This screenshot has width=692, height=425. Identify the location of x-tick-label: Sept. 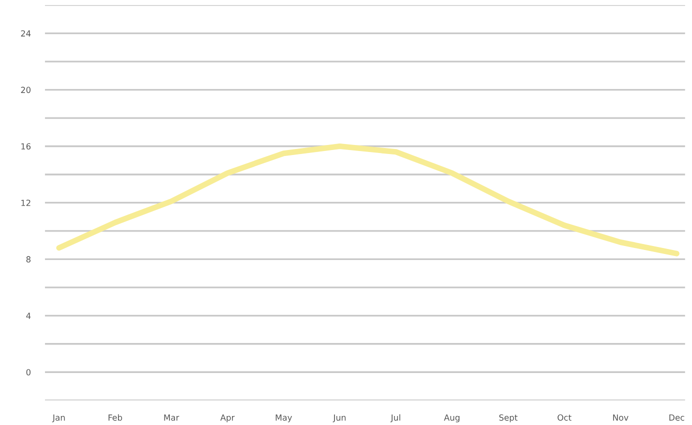
(508, 418).